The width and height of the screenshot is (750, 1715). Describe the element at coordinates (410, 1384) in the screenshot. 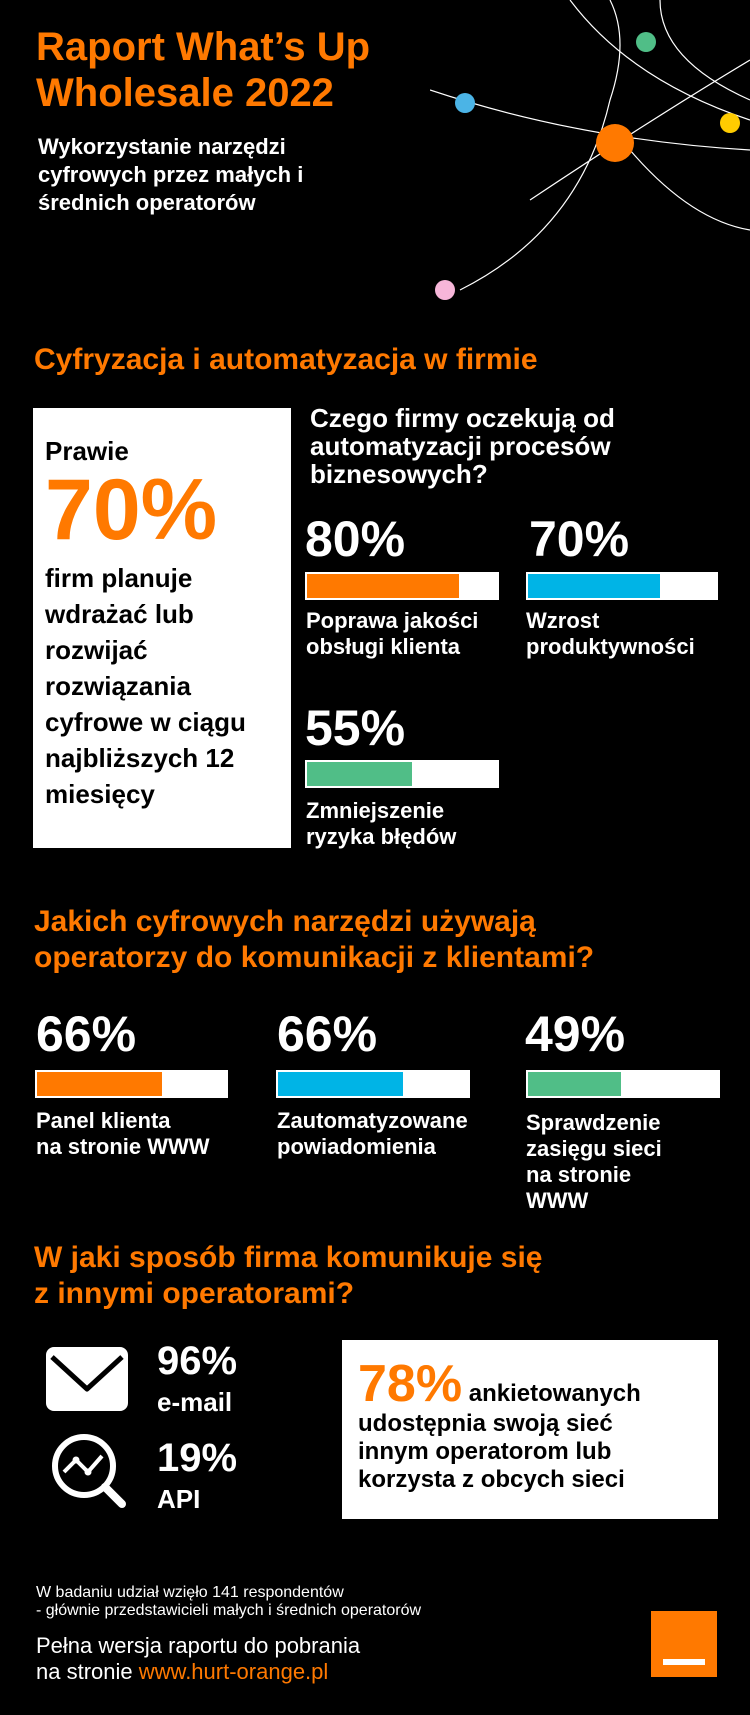

I see `box-percentage: 78%` at that location.